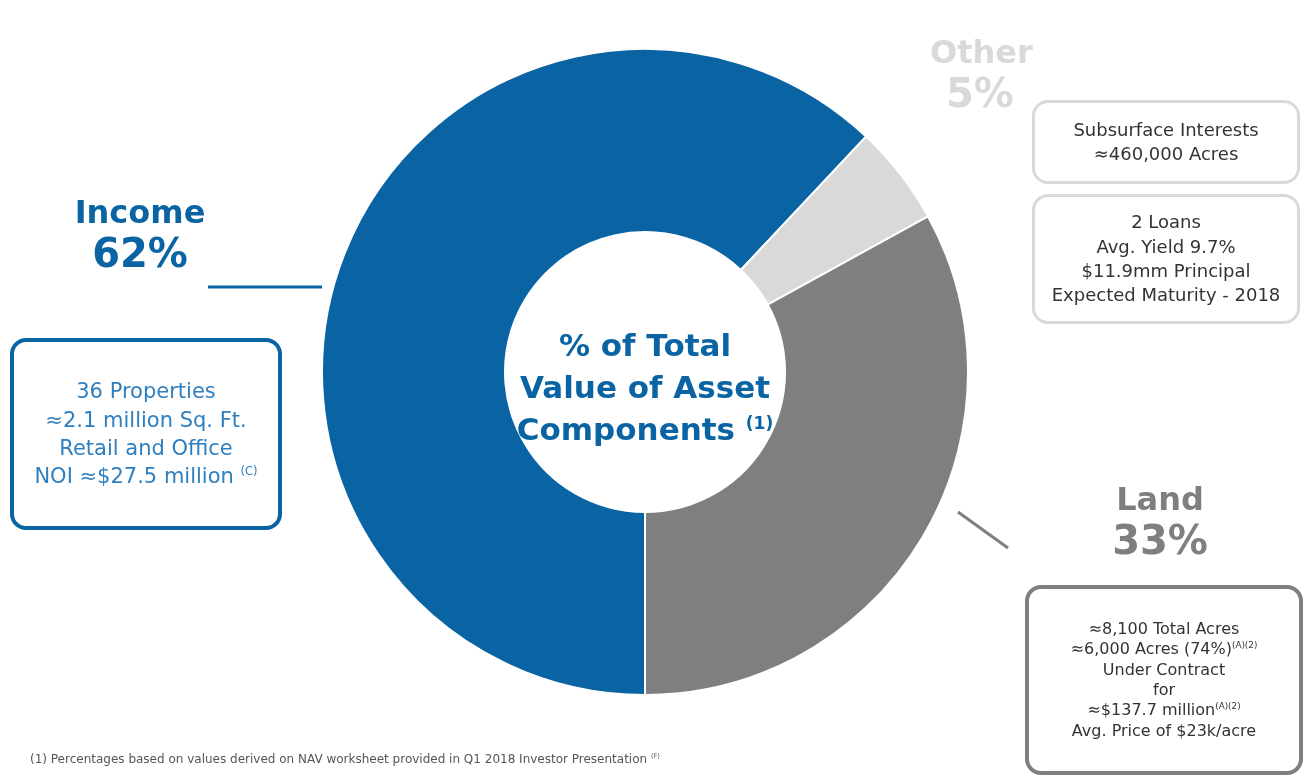 The width and height of the screenshot is (1305, 779). I want to click on text: Subsurface Interests ≈460,000 Acres, so click(1166, 141).